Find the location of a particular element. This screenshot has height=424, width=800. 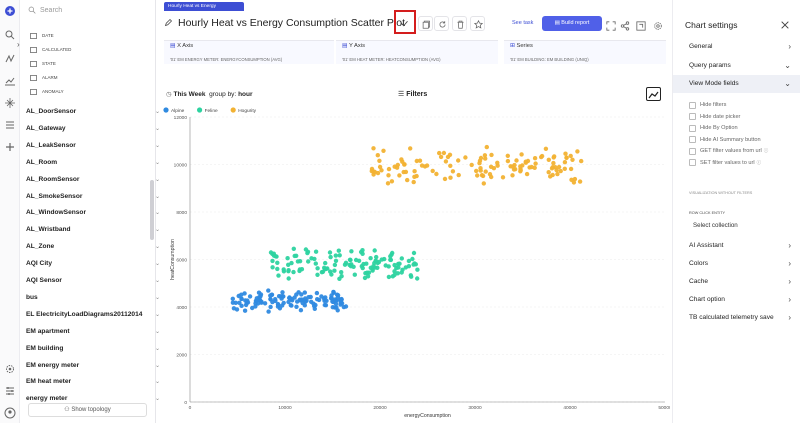

settings-cache: Cache › is located at coordinates (736, 282).